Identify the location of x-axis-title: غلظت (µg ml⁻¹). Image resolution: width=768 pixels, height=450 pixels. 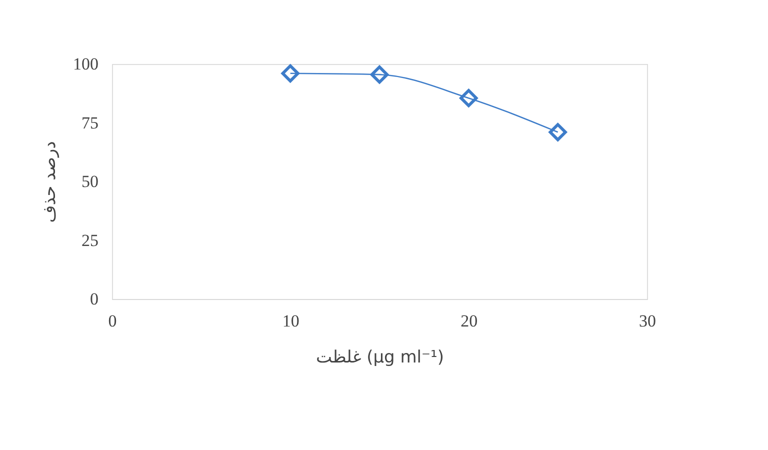
(380, 358).